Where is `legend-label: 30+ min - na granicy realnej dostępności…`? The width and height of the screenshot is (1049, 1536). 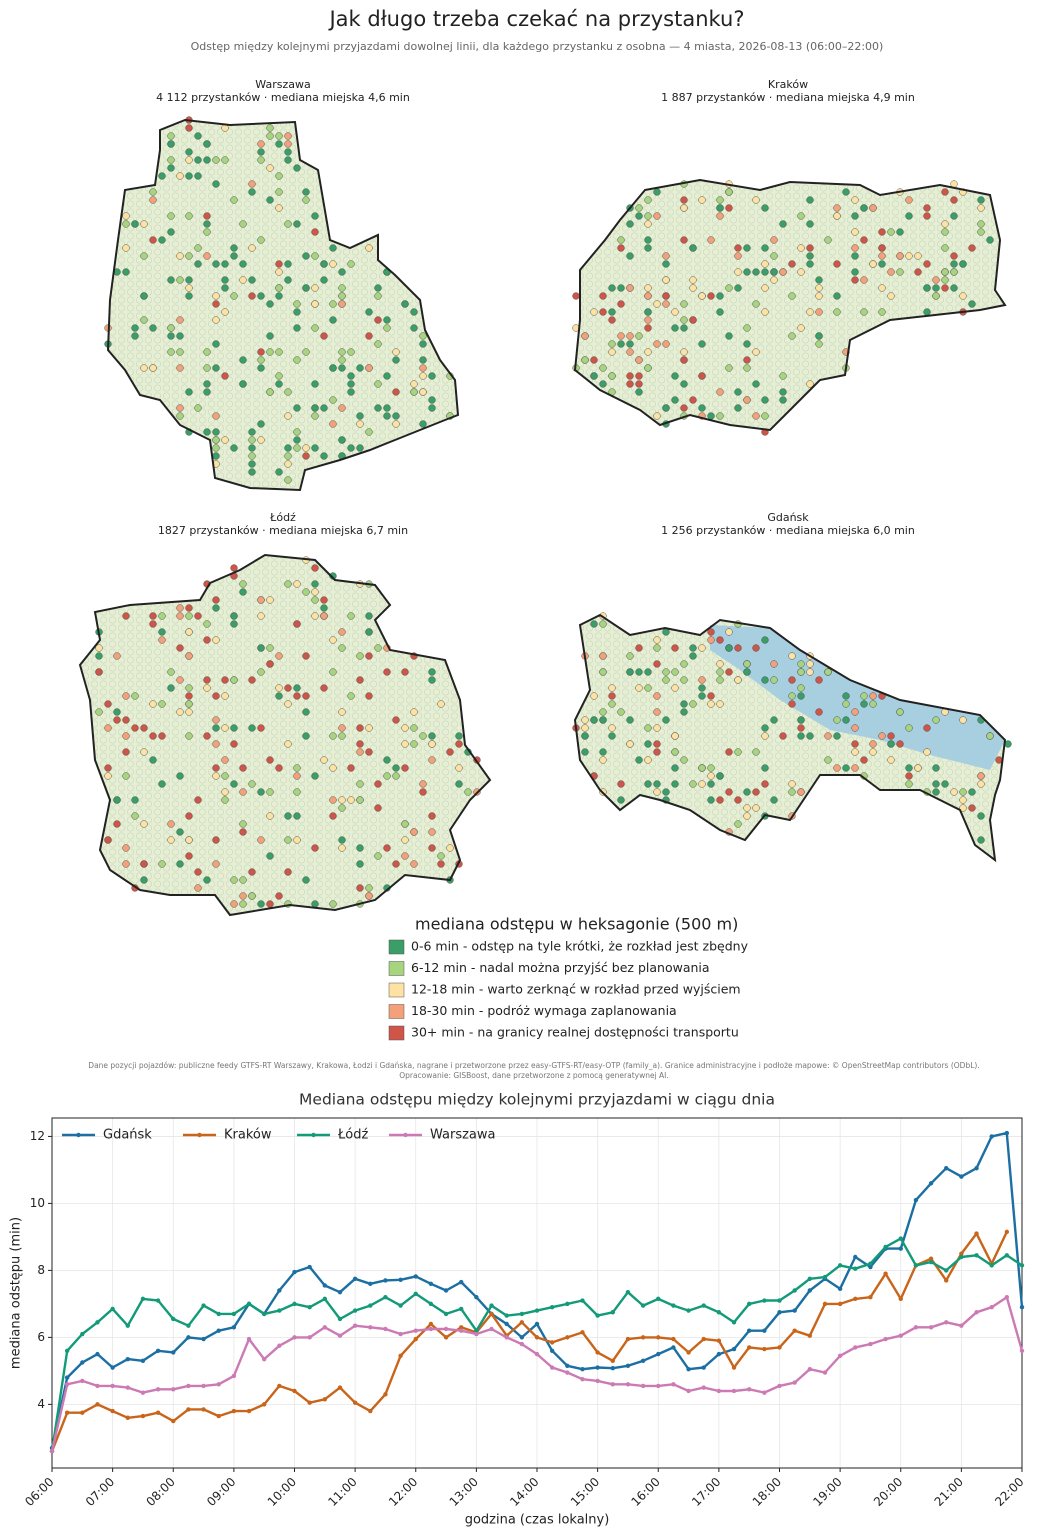 legend-label: 30+ min - na granicy realnej dostępności… is located at coordinates (575, 1032).